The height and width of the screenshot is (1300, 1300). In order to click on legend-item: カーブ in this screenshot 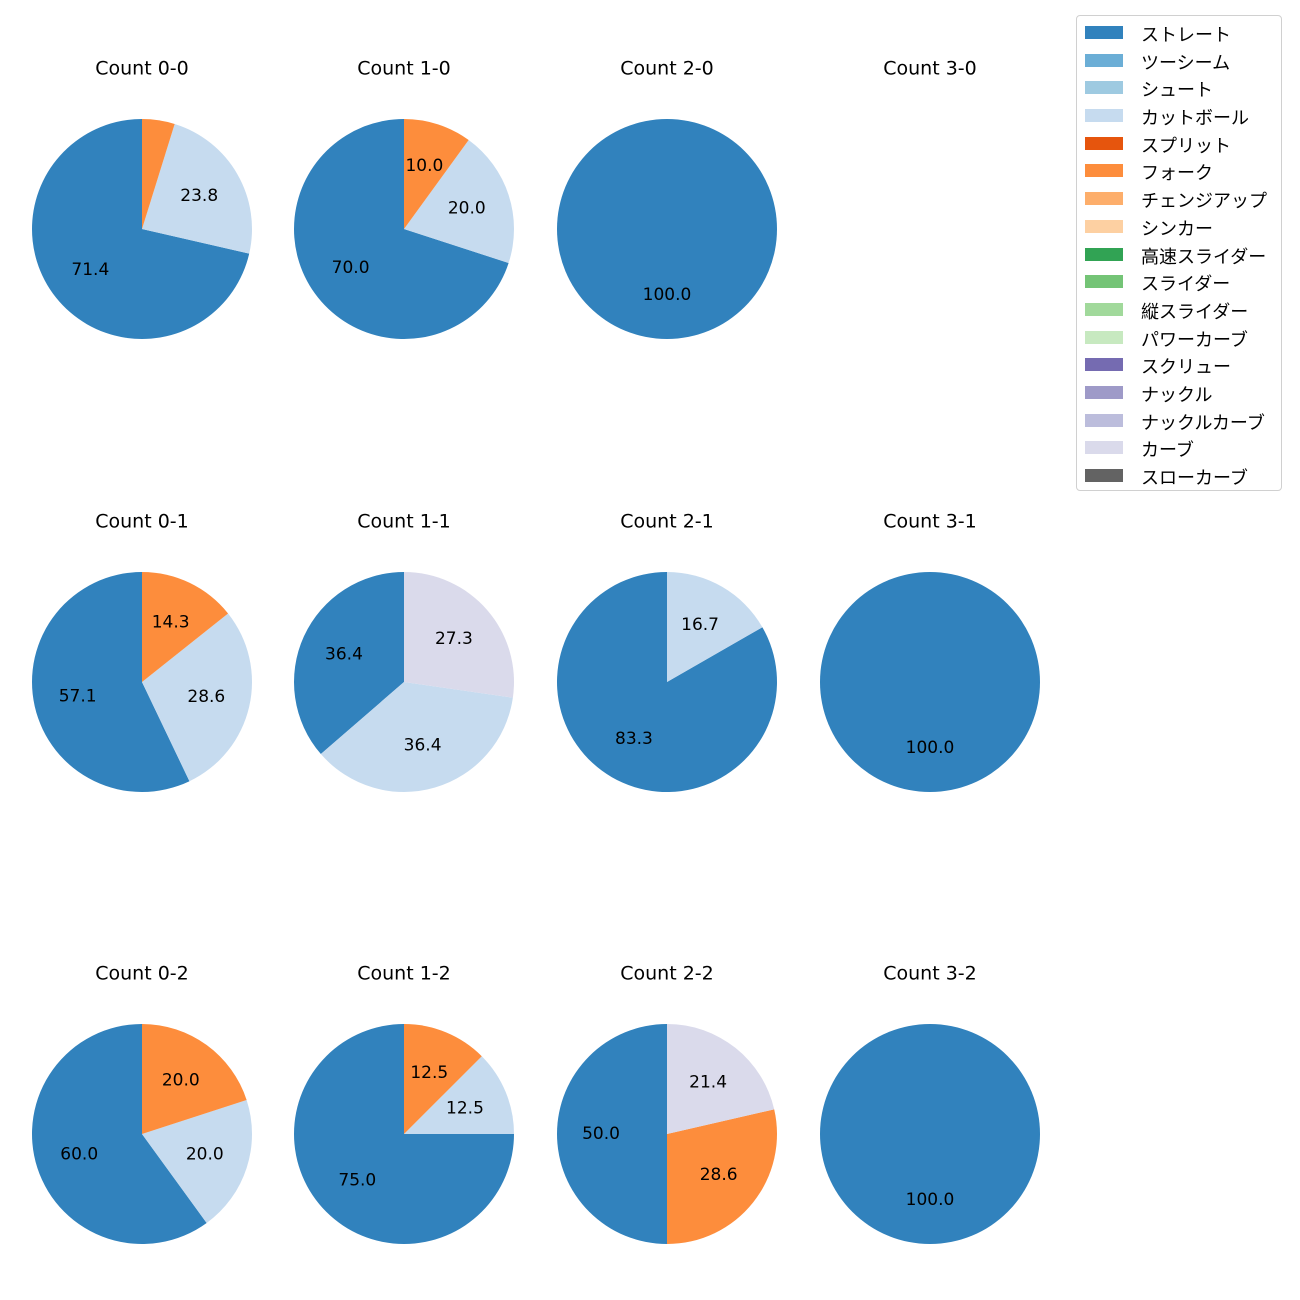, I will do `click(1179, 447)`.